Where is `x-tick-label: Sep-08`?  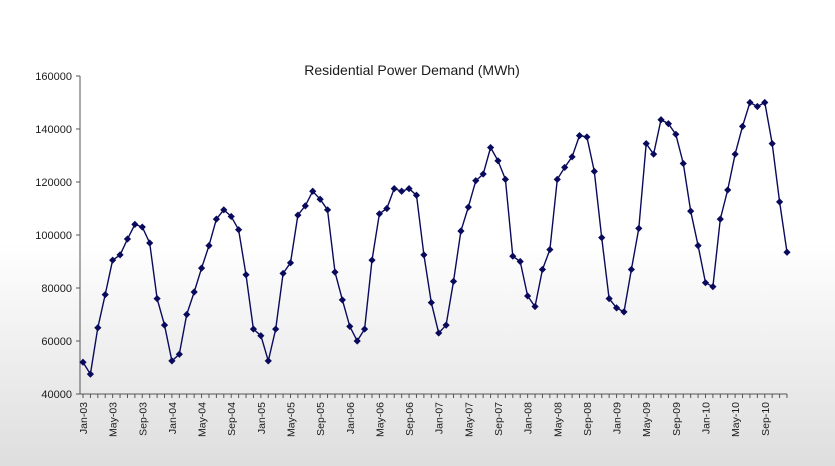 x-tick-label: Sep-08 is located at coordinates (588, 419).